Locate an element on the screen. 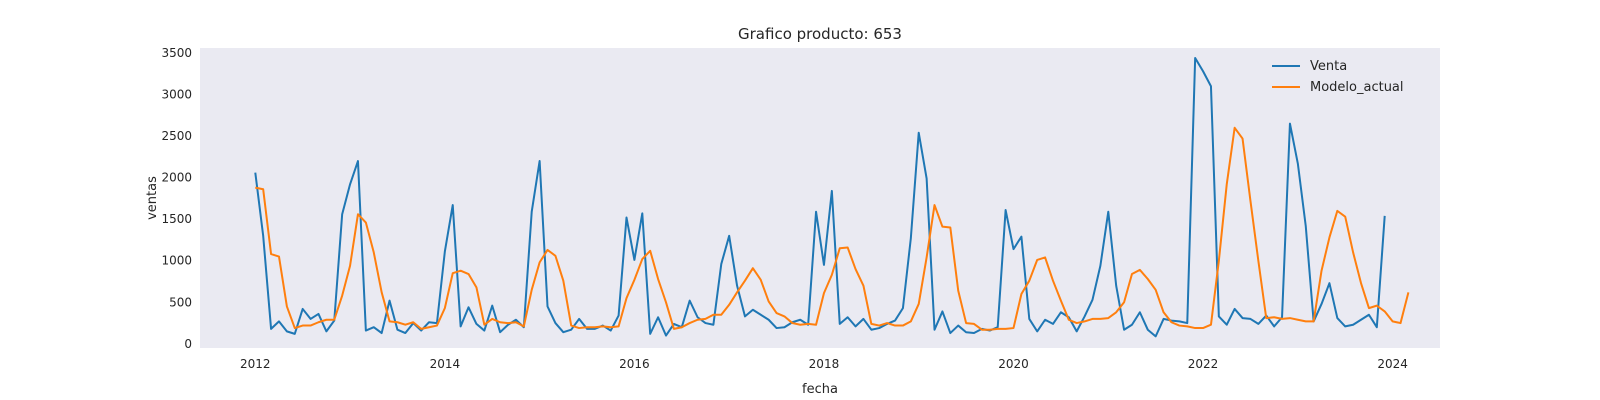  y-tick-label: 0 is located at coordinates (188, 344).